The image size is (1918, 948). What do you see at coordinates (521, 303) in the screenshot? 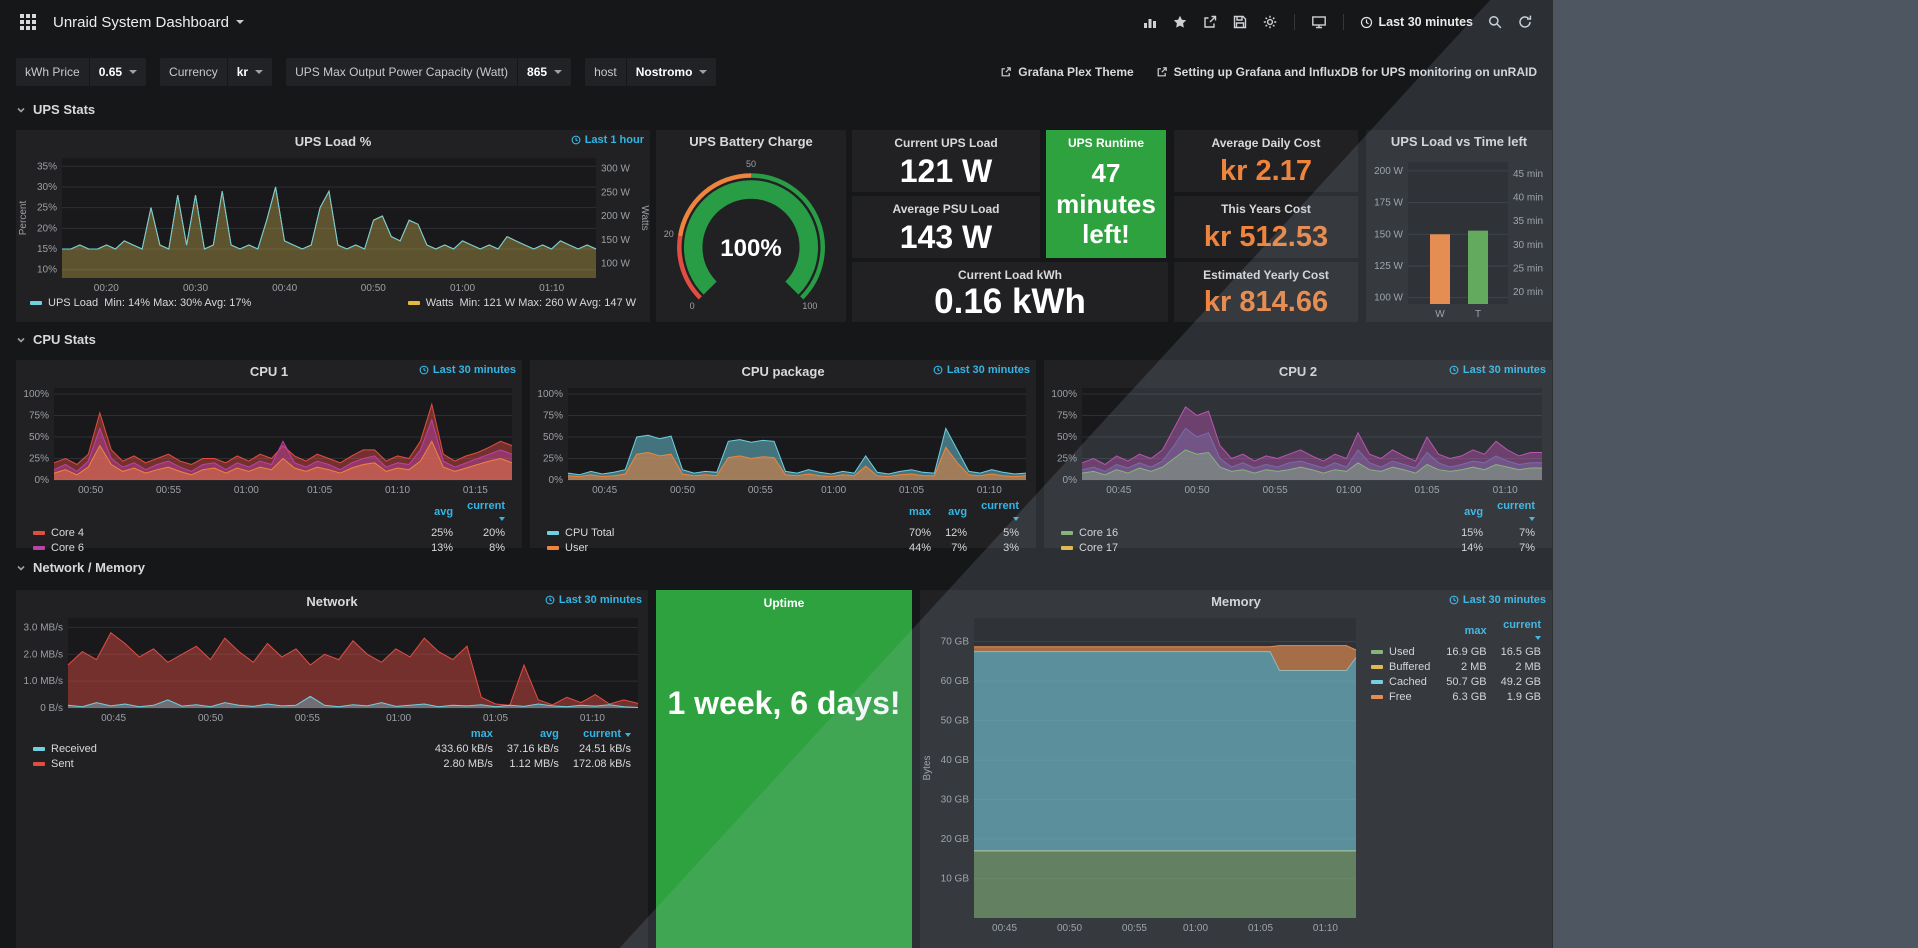
I see `legend-entry: Watts Min: 121 W Max: 260 W Avg: 147 W` at bounding box center [521, 303].